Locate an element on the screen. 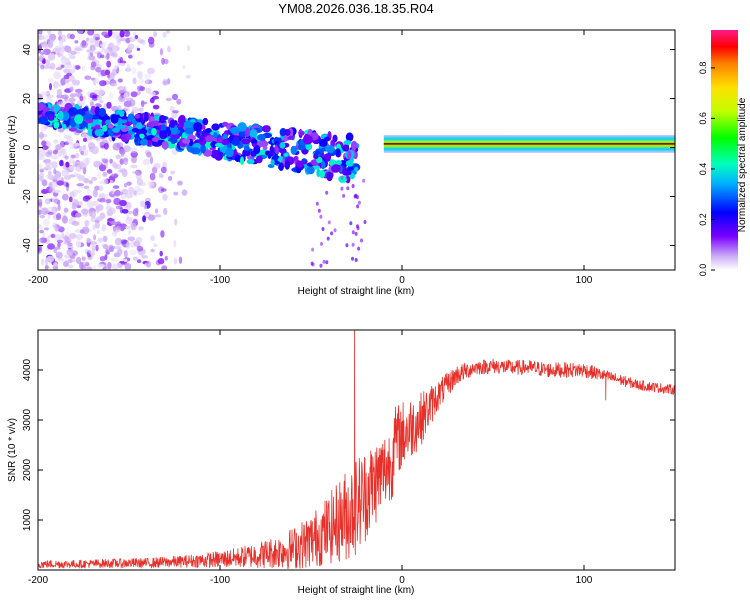  colorbar-tick-label: 0.2 is located at coordinates (703, 219).